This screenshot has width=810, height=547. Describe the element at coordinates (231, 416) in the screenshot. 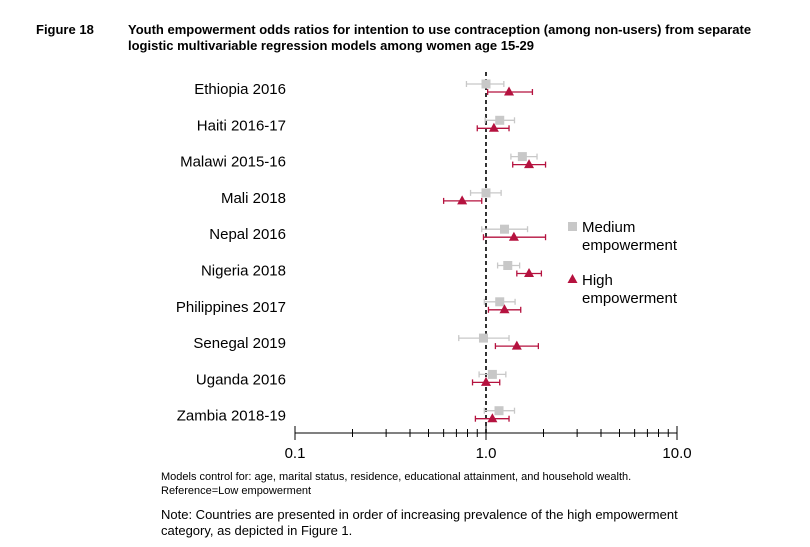

I see `category-label: Zambia 2018-19` at that location.